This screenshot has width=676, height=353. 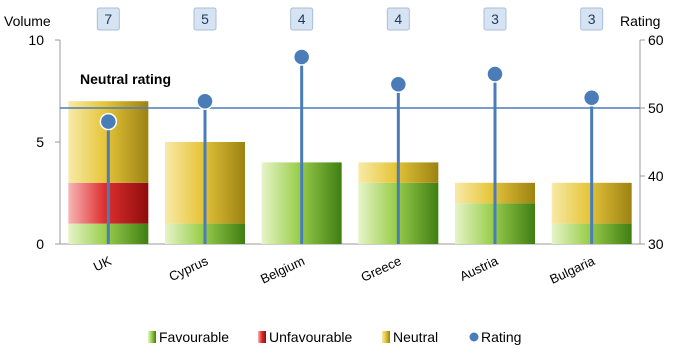 What do you see at coordinates (36, 40) in the screenshot?
I see `left-tick-label: 10` at bounding box center [36, 40].